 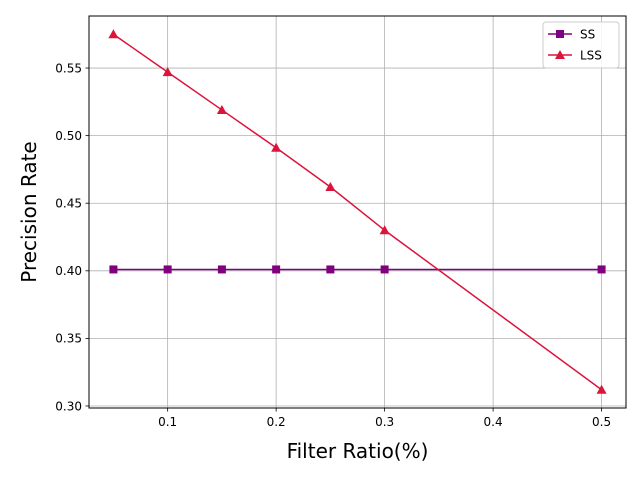 What do you see at coordinates (384, 422) in the screenshot?
I see `x-tick-label: 0.3` at bounding box center [384, 422].